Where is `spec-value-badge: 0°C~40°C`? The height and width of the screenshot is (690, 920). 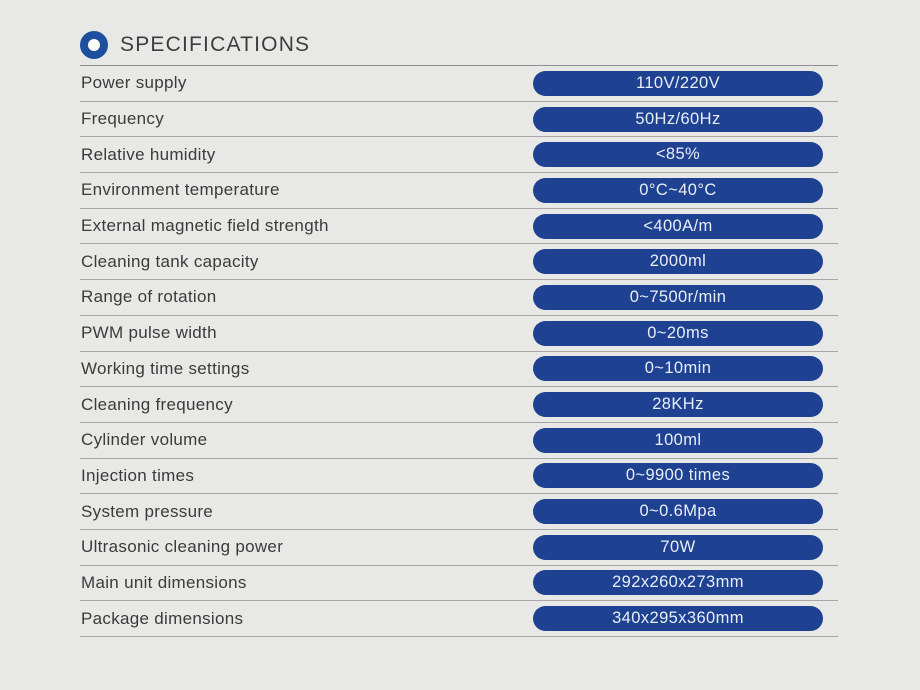 spec-value-badge: 0°C~40°C is located at coordinates (678, 190).